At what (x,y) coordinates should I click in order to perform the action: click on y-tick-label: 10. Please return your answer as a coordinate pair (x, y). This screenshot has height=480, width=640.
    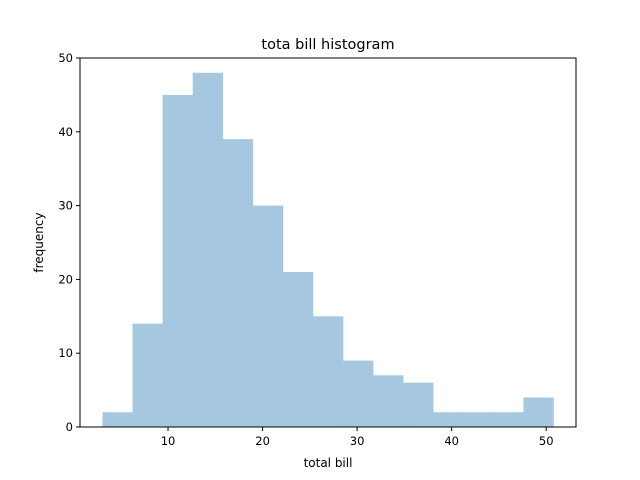
    Looking at the image, I should click on (65, 353).